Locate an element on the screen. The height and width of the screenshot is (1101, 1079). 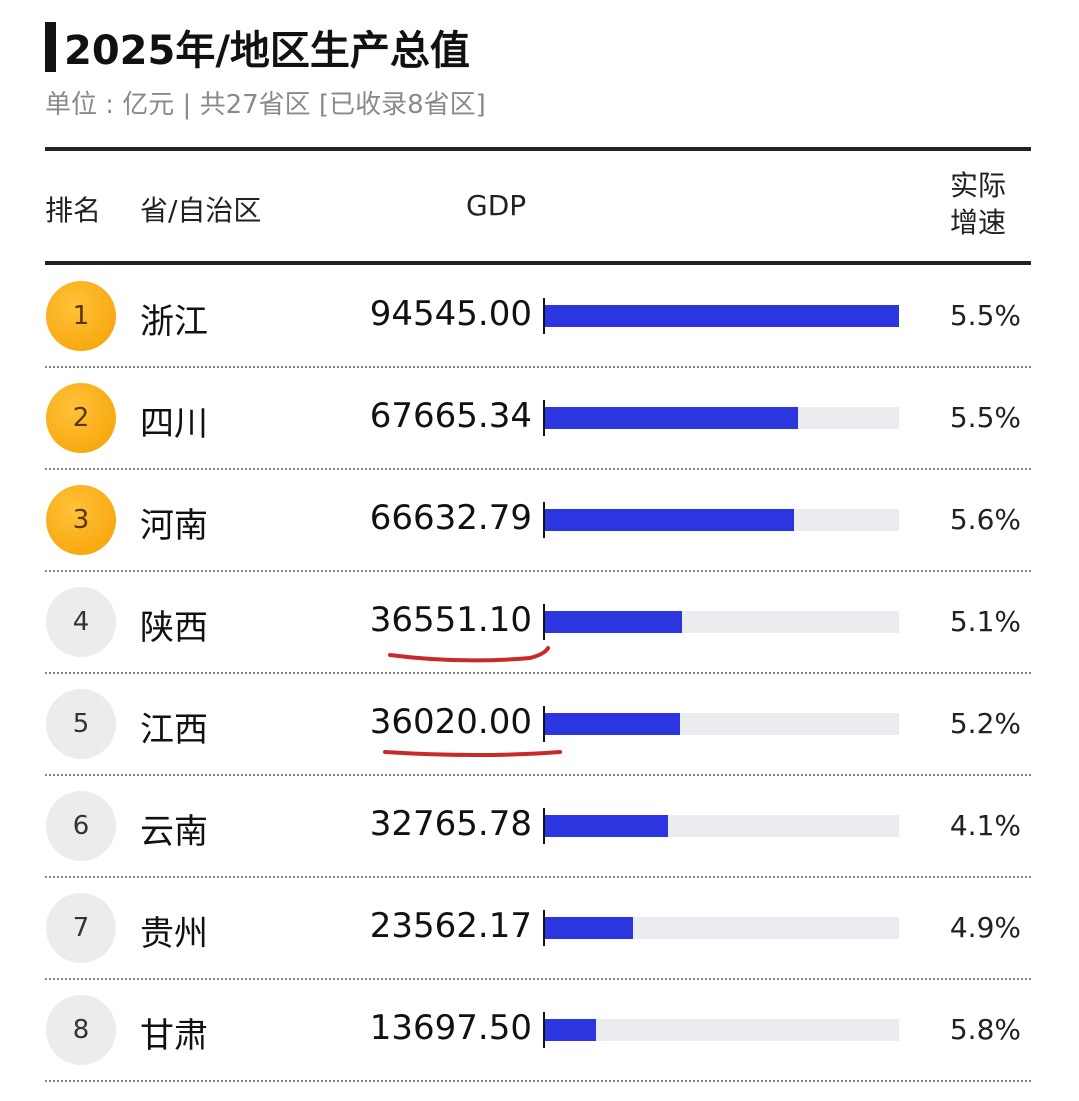
gdp-value: 36020.00 is located at coordinates (450, 722).